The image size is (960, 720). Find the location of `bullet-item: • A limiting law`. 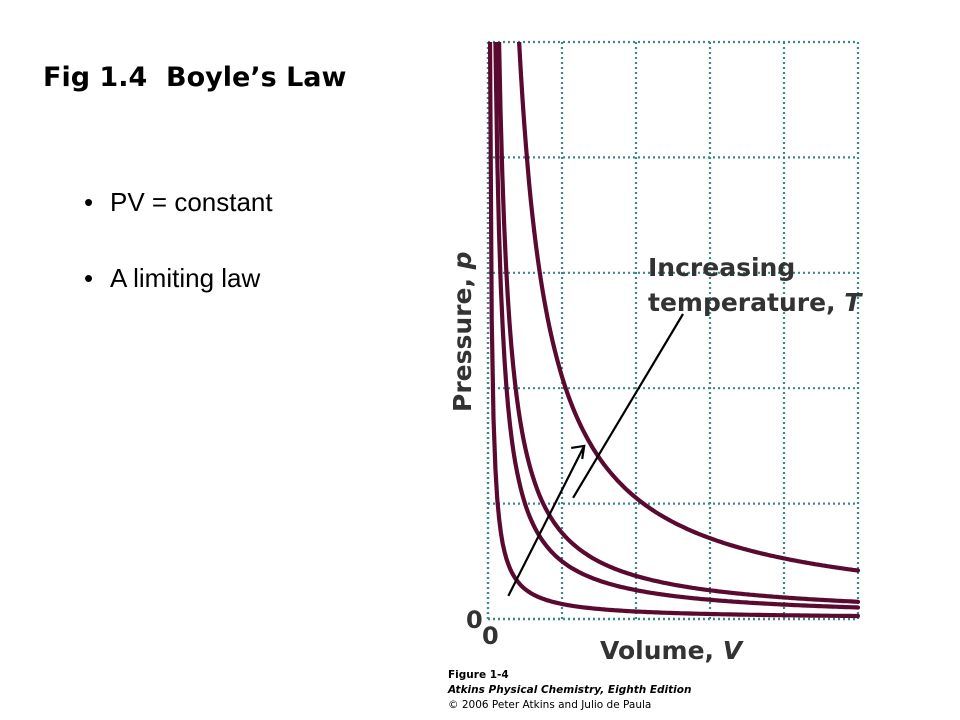

bullet-item: • A limiting law is located at coordinates (178, 278).